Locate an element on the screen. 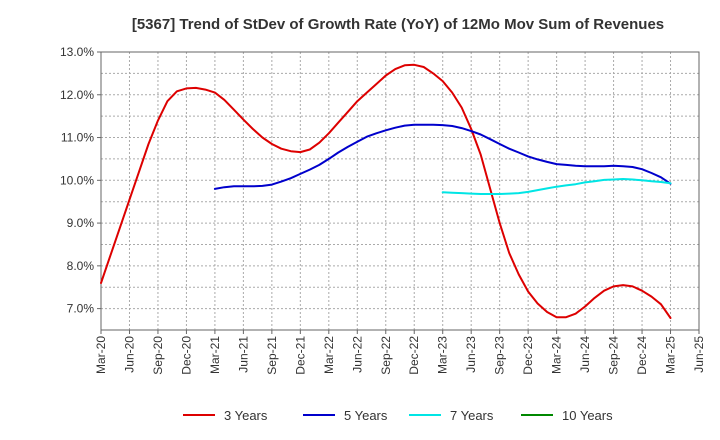 Image resolution: width=720 pixels, height=440 pixels. x-tick-label: Sep-20 is located at coordinates (158, 355).